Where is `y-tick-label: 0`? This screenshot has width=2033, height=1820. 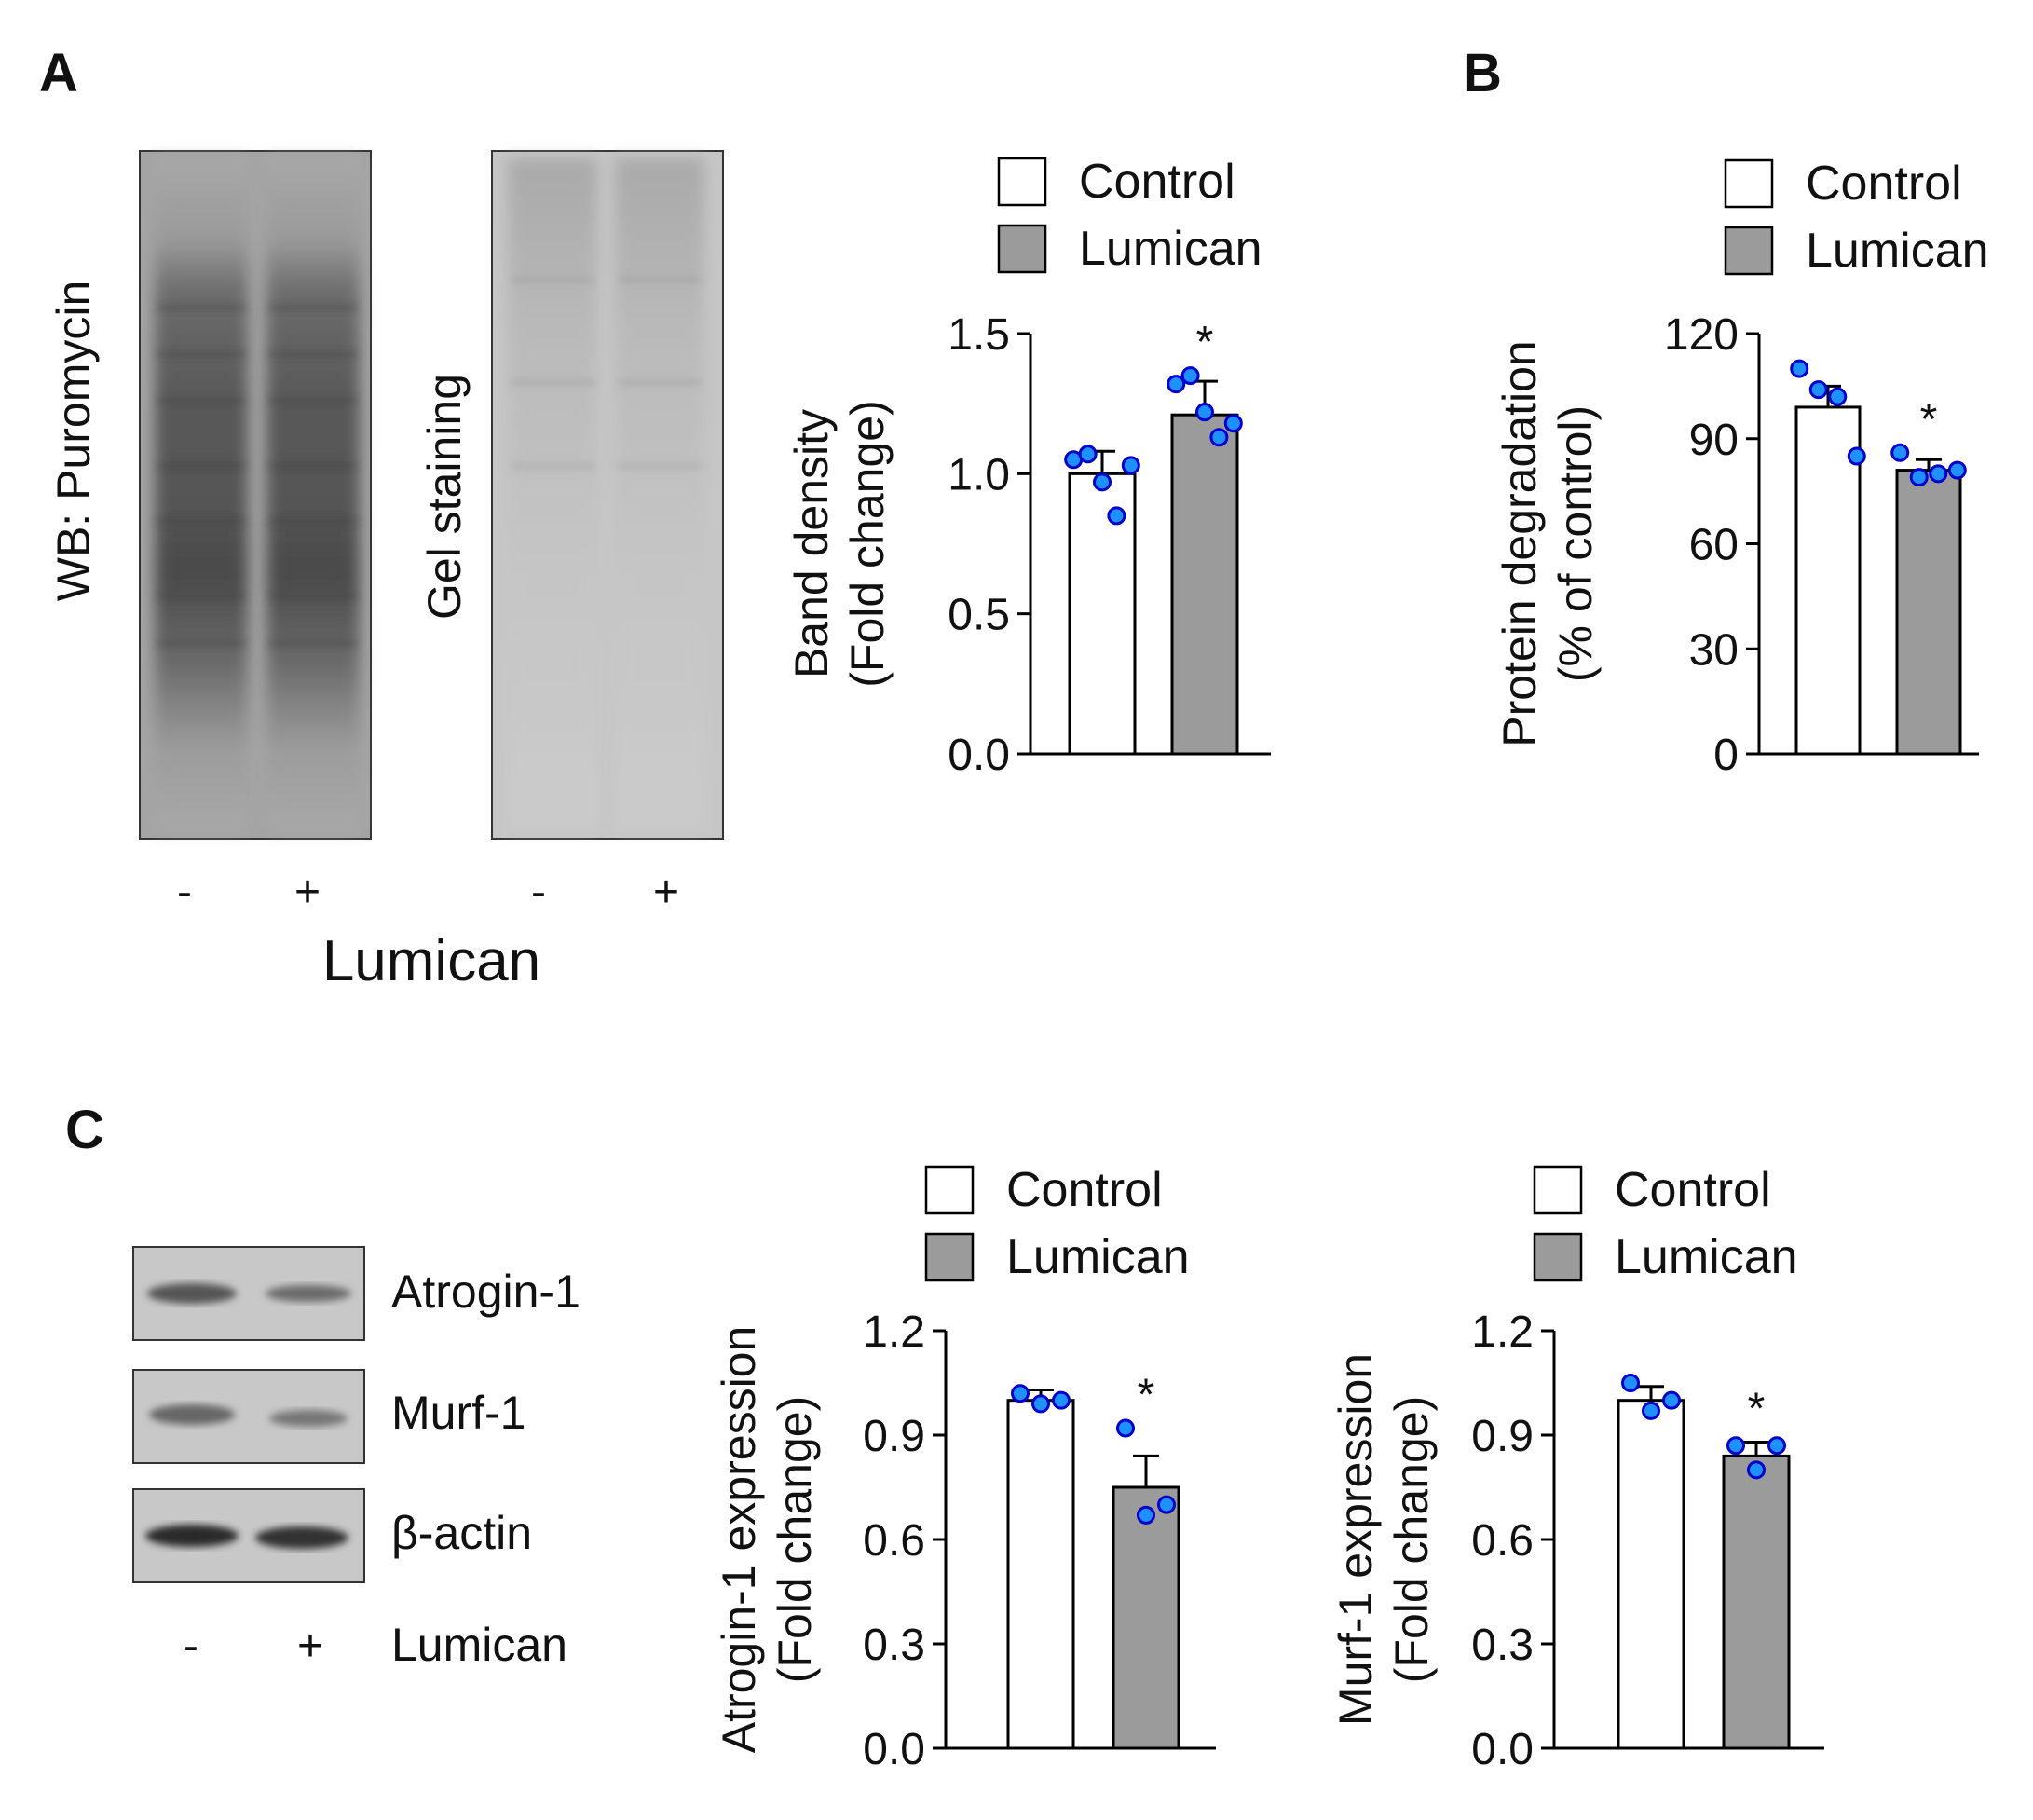 y-tick-label: 0 is located at coordinates (1726, 755).